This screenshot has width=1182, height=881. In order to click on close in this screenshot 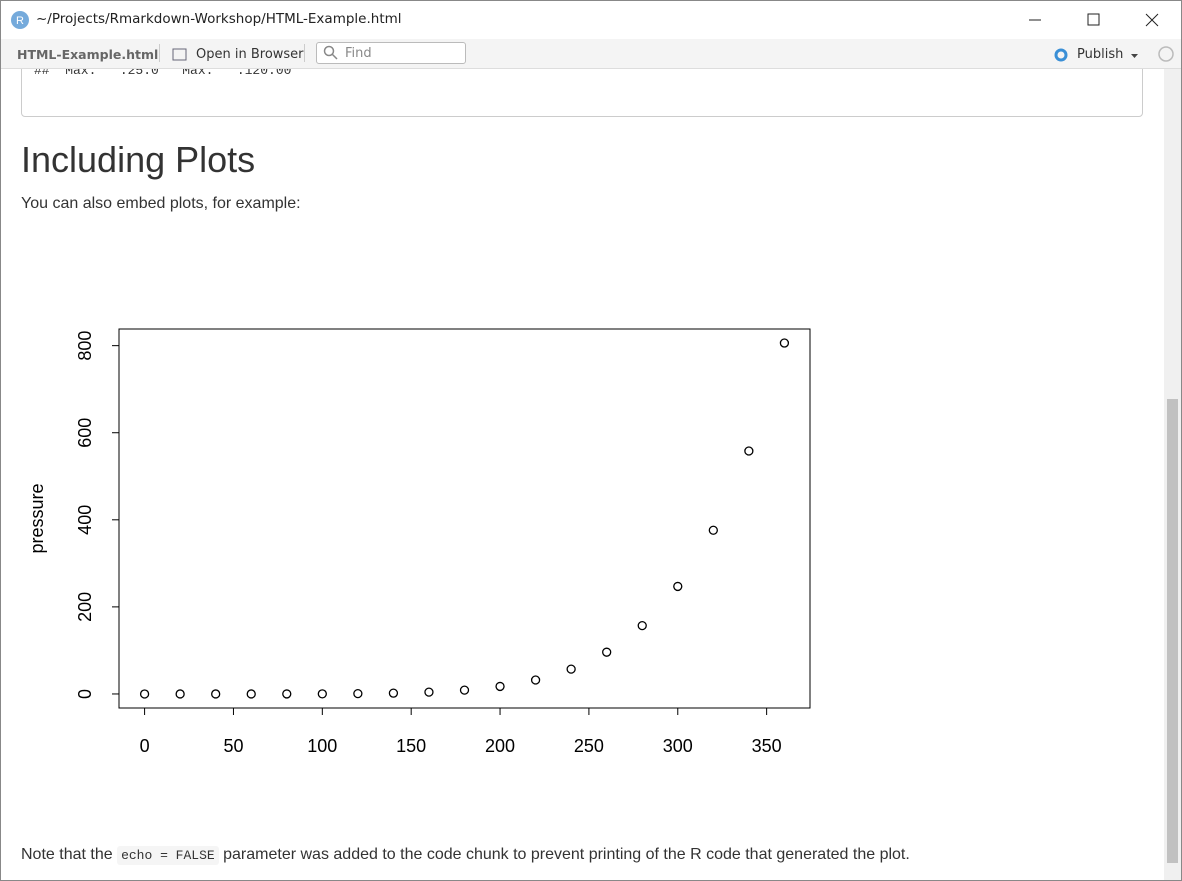, I will do `click(1152, 20)`.